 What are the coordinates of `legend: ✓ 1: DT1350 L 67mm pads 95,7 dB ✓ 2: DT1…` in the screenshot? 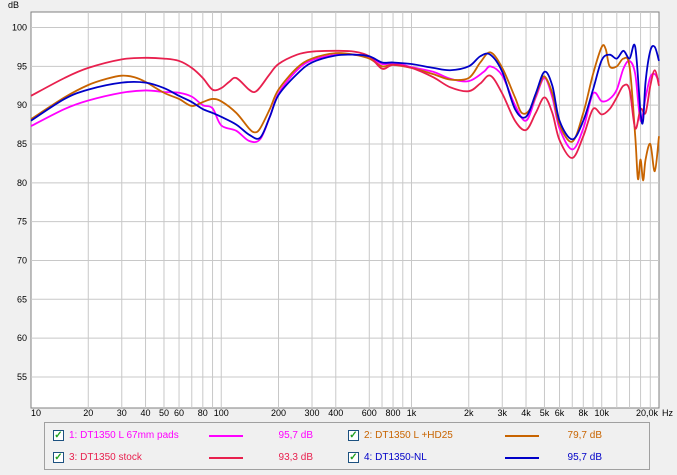 It's located at (347, 446).